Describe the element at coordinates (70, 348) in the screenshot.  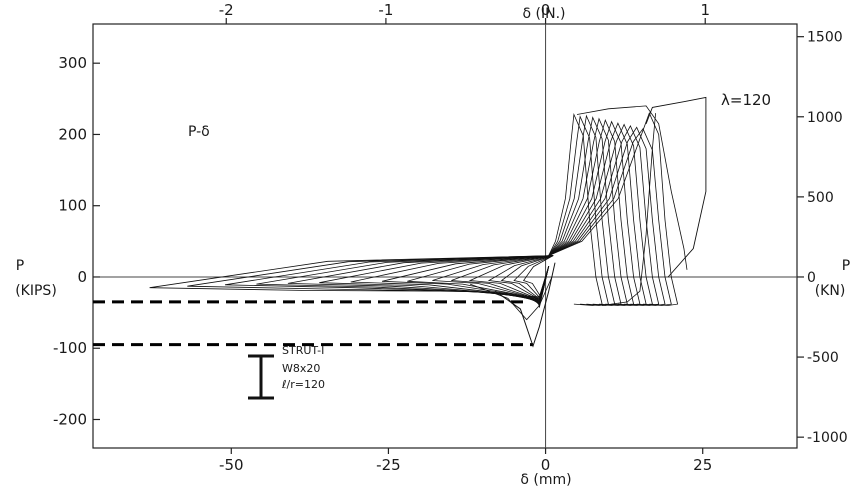
I see `y-left-tick-label: -100` at that location.